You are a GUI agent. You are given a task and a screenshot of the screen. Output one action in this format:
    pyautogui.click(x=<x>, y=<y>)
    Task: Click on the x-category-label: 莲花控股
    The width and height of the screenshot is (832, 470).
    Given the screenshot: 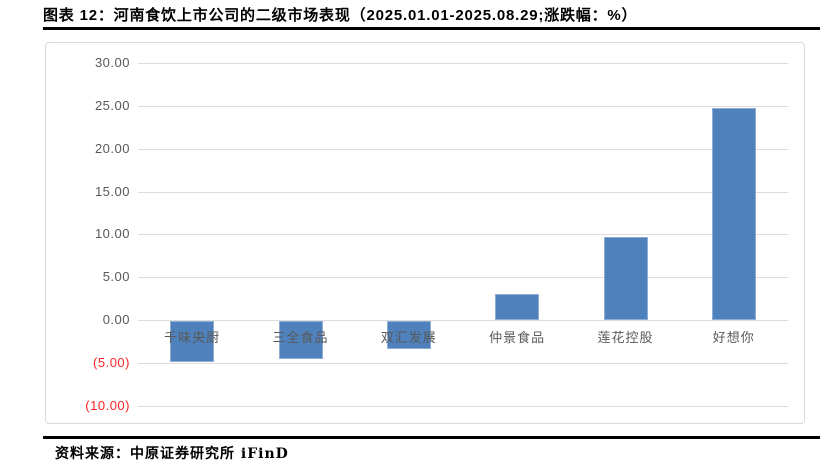 What is the action you would take?
    pyautogui.click(x=625, y=339)
    